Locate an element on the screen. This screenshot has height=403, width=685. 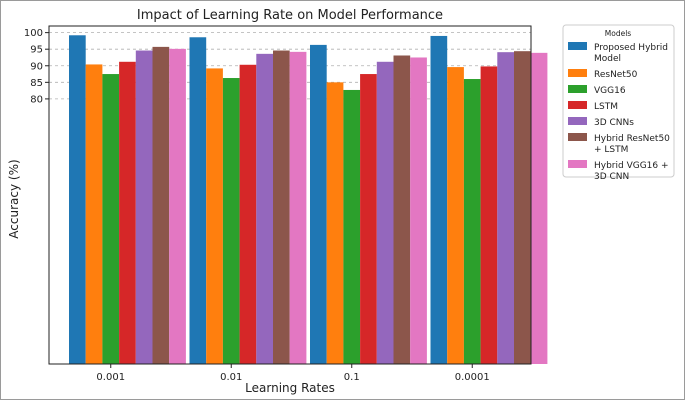
legend-label: 3D CNNs is located at coordinates (614, 123).